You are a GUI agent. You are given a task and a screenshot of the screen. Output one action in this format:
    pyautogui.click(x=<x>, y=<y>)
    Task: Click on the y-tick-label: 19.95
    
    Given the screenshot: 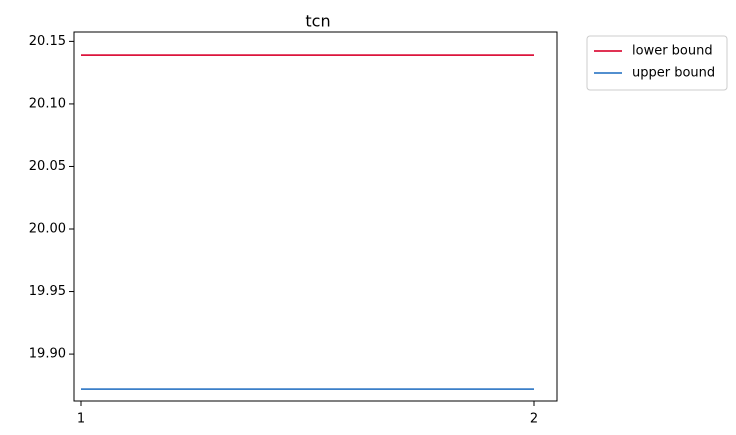 What is the action you would take?
    pyautogui.click(x=47, y=291)
    